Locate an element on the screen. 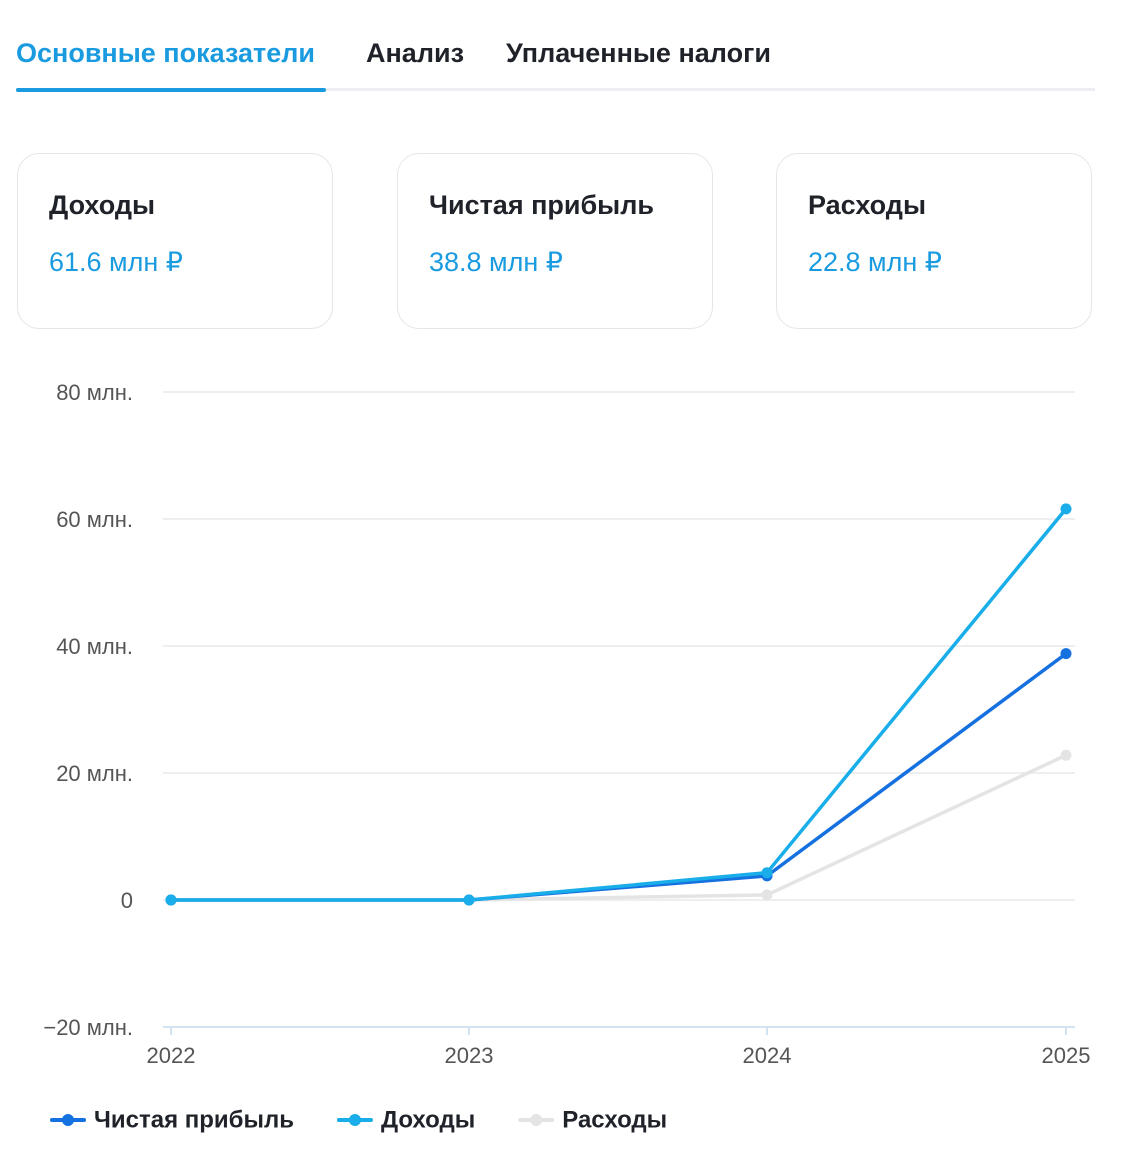 The width and height of the screenshot is (1124, 1162). card: Доходы 61.6 млн ₽ is located at coordinates (175, 241).